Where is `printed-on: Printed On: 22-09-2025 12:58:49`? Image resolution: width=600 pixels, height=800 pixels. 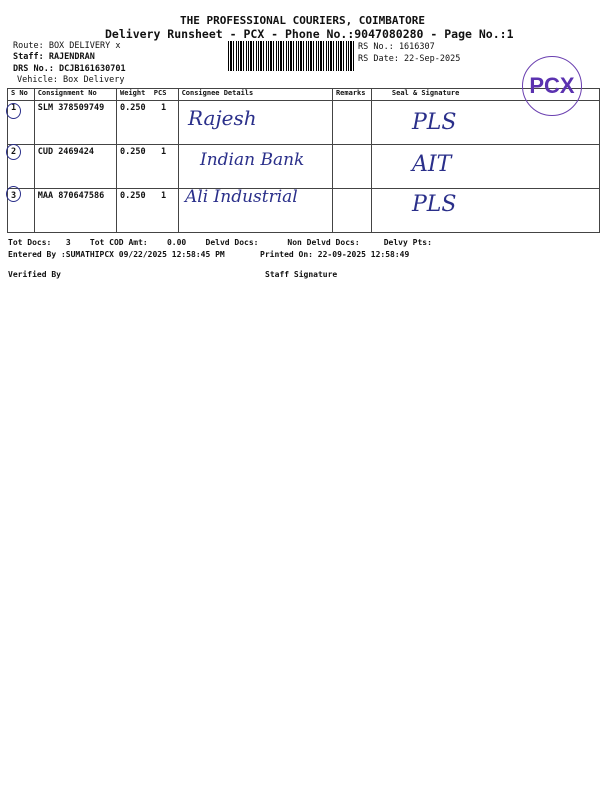 printed-on: Printed On: 22-09-2025 12:58:49 is located at coordinates (335, 254).